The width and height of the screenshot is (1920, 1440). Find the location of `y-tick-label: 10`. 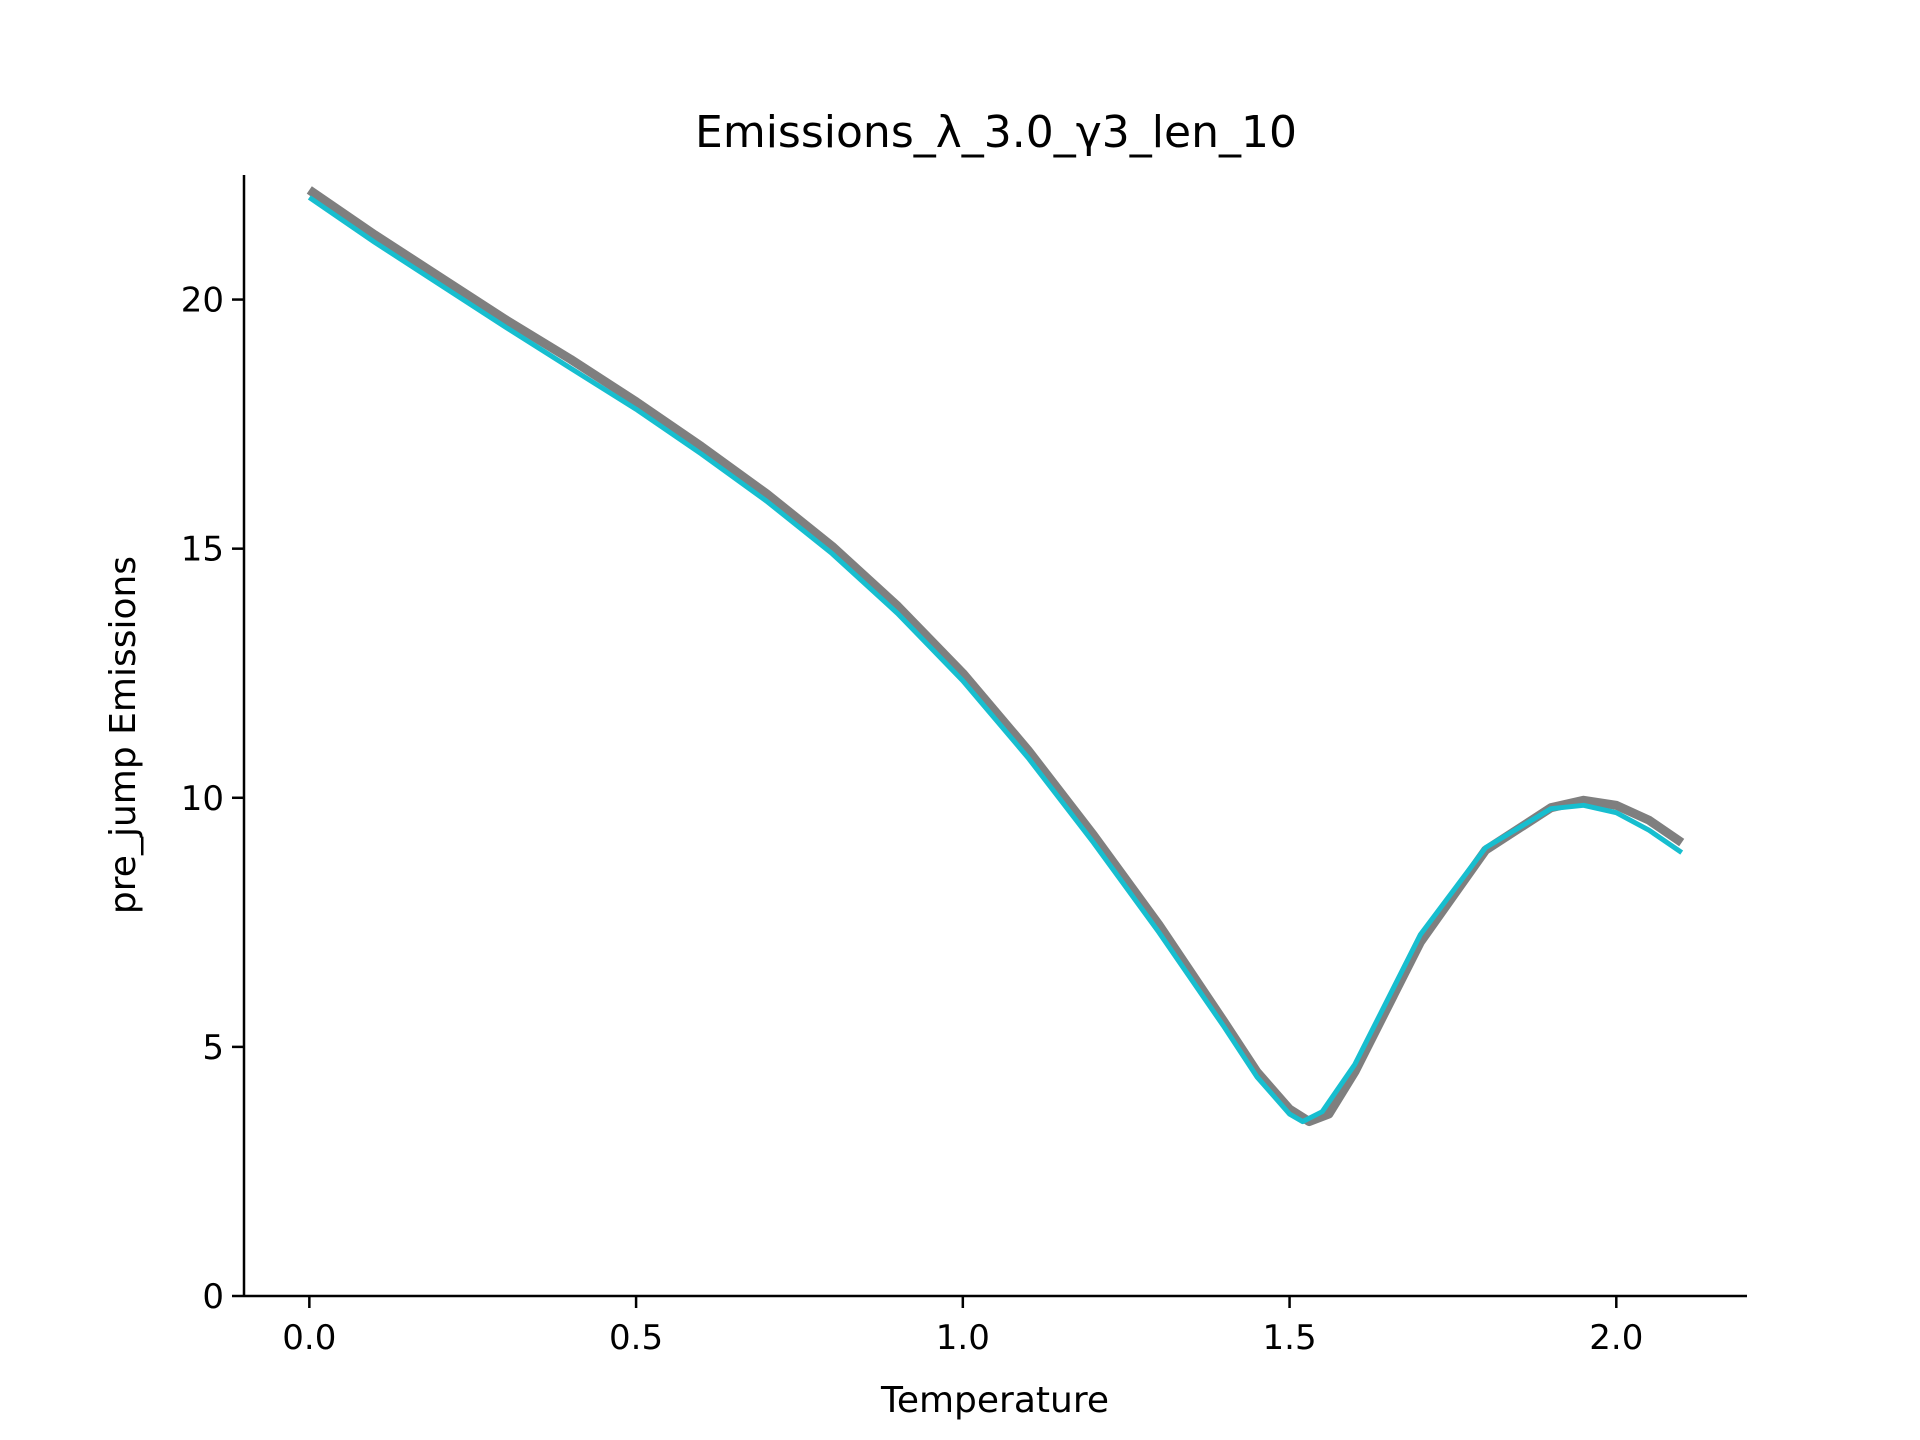

y-tick-label: 10 is located at coordinates (202, 799).